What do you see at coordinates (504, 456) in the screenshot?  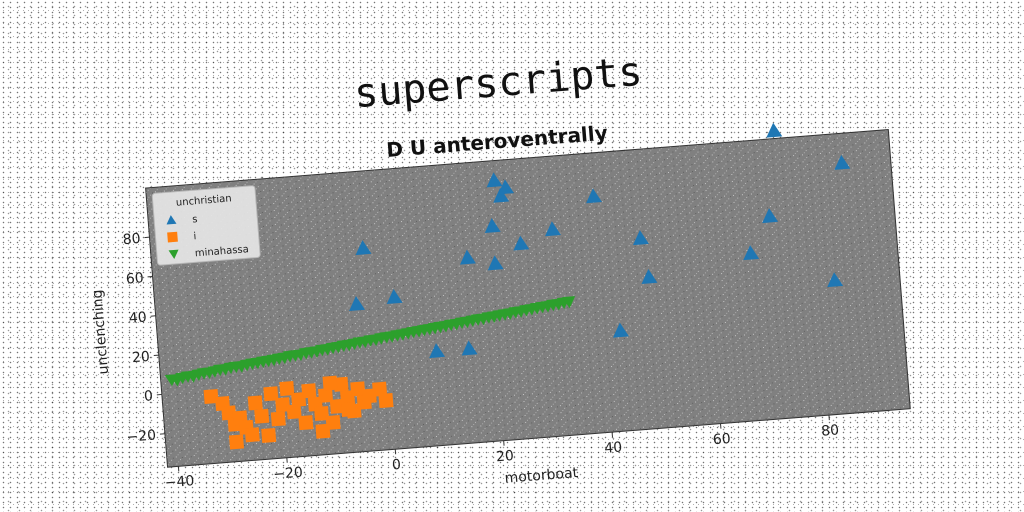 I see `x-tick-label: 20` at bounding box center [504, 456].